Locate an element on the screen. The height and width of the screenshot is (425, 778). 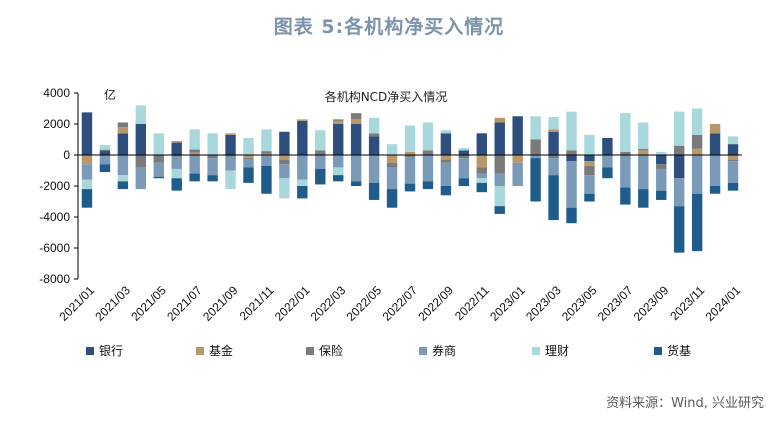
bar-保险-2021/05 is located at coordinates (158, 159).